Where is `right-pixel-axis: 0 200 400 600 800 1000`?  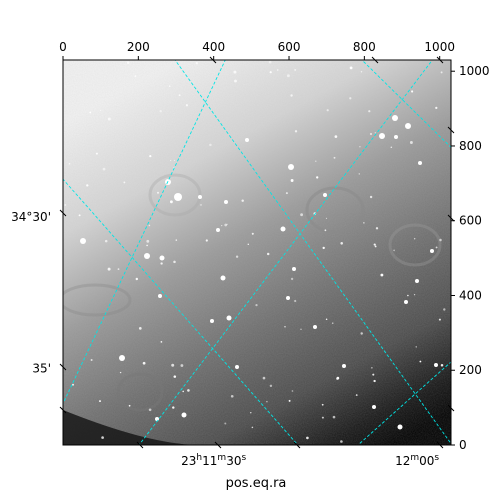 right-pixel-axis: 0 200 400 600 800 1000 is located at coordinates (470, 258).